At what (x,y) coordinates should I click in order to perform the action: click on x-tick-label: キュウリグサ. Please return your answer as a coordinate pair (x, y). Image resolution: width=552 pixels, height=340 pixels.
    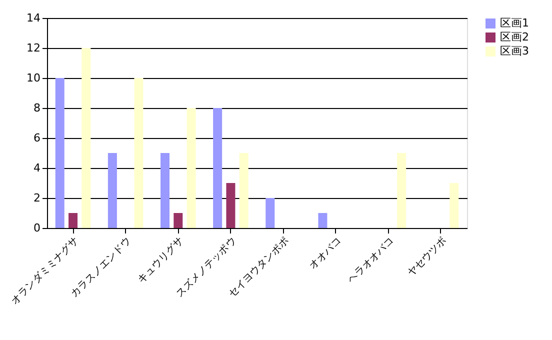
    Looking at the image, I should click on (161, 261).